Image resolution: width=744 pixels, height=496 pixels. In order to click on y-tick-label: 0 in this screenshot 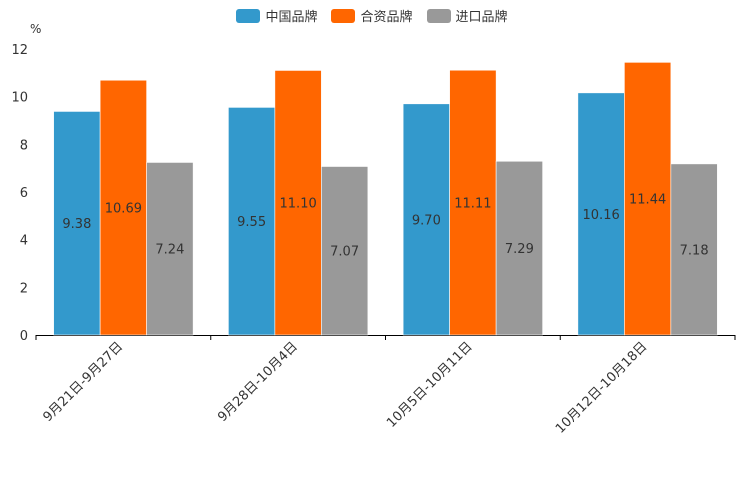, I will do `click(24, 336)`.